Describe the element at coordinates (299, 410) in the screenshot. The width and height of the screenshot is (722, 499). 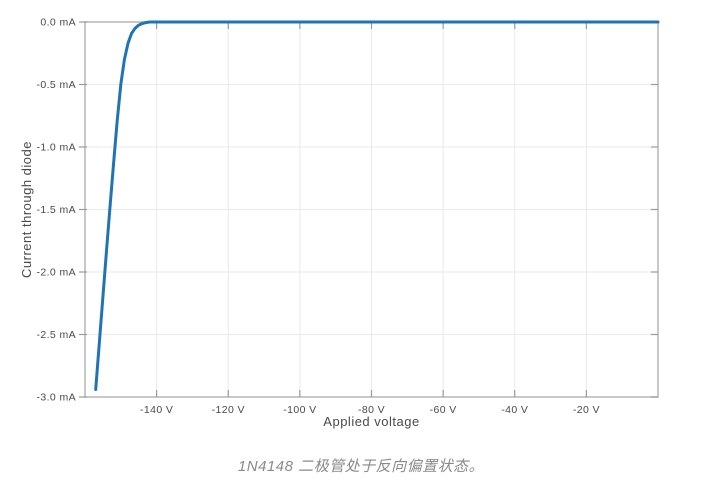
I see `x-tick-label: -100 V` at that location.